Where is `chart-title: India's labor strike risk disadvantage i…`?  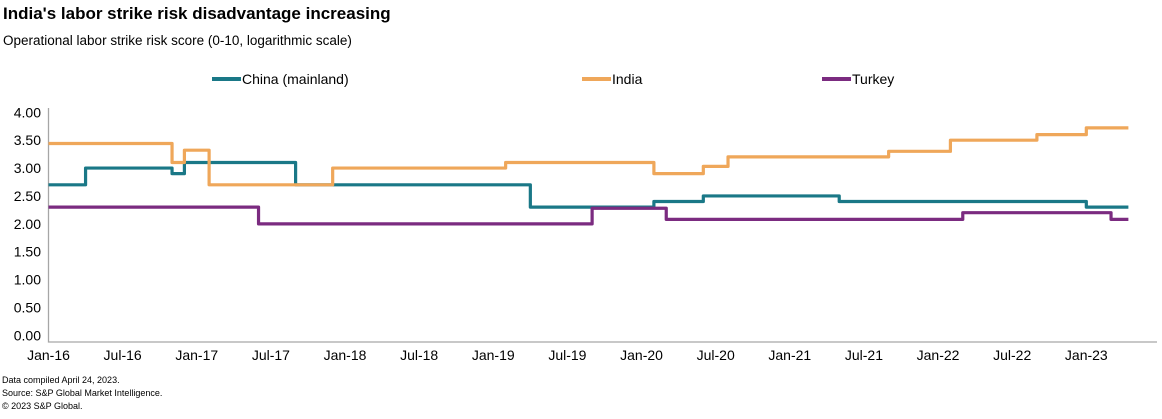
chart-title: India's labor strike risk disadvantage i… is located at coordinates (197, 13).